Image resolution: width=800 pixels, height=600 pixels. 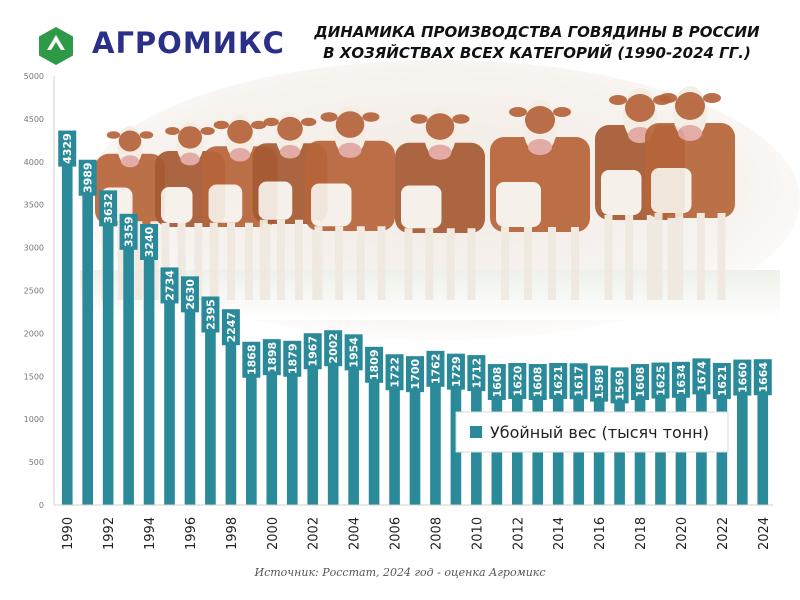 What do you see at coordinates (333, 348) in the screenshot?
I see `data-label: 2002` at bounding box center [333, 348].